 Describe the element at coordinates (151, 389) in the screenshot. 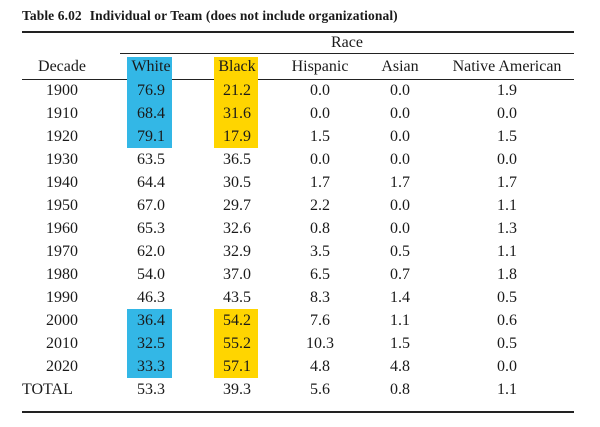

I see `cell-white: 53.3` at that location.